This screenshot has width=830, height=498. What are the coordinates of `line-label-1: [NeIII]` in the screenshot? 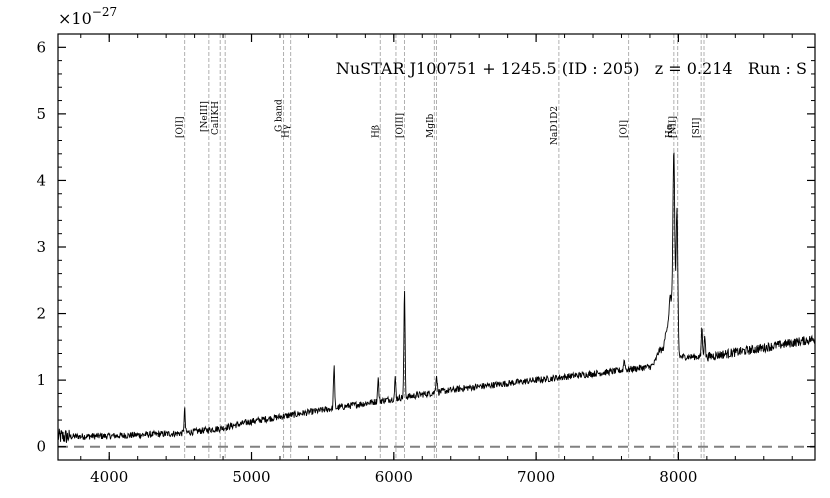 It's located at (205, 116).